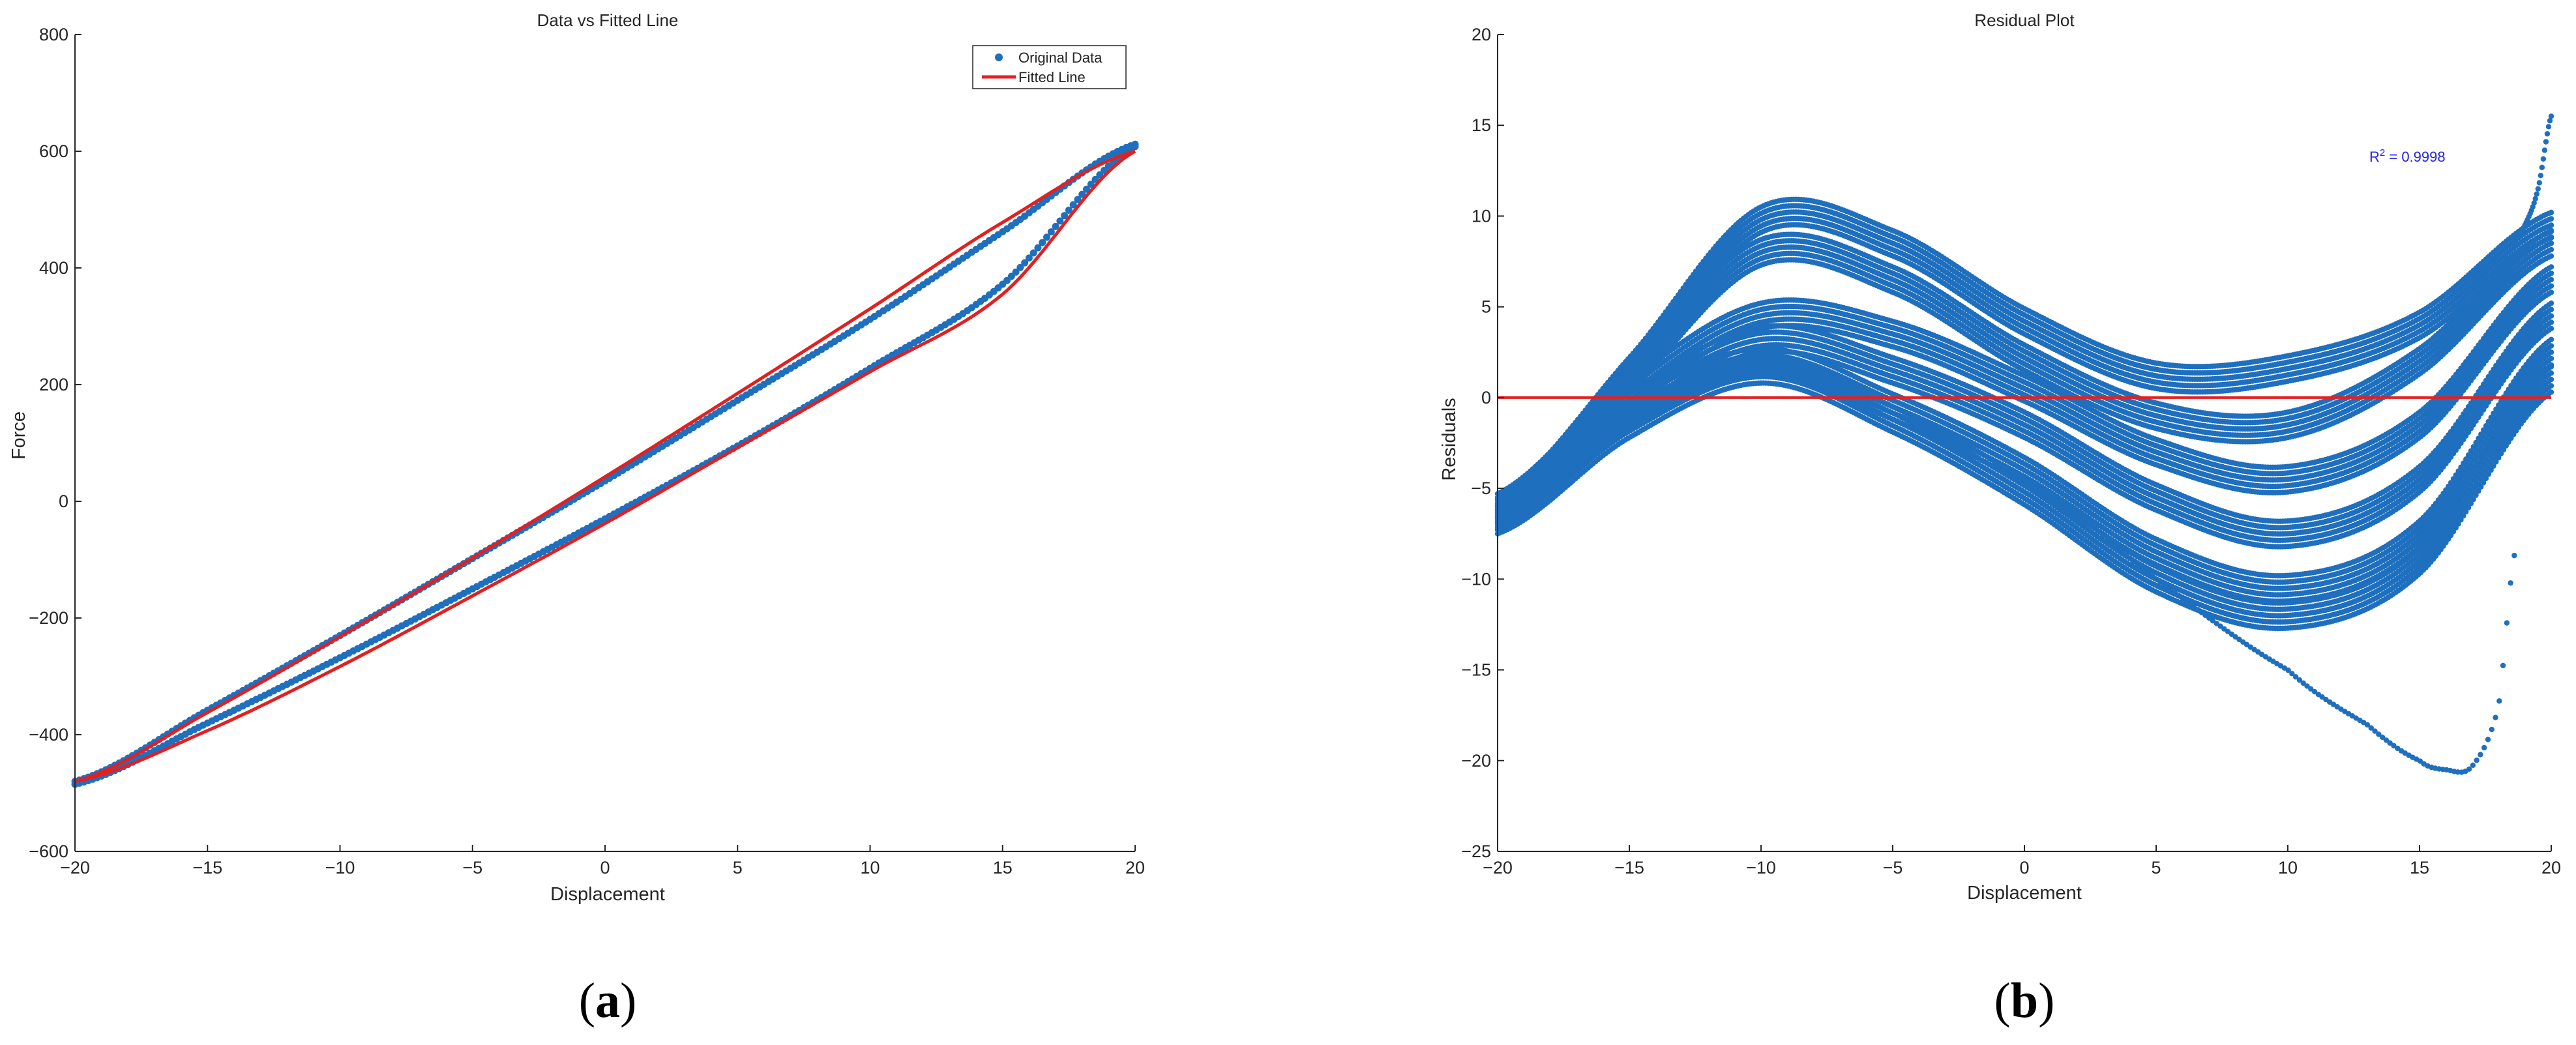  Describe the element at coordinates (53, 384) in the screenshot. I see `y-tick-label: 200` at that location.